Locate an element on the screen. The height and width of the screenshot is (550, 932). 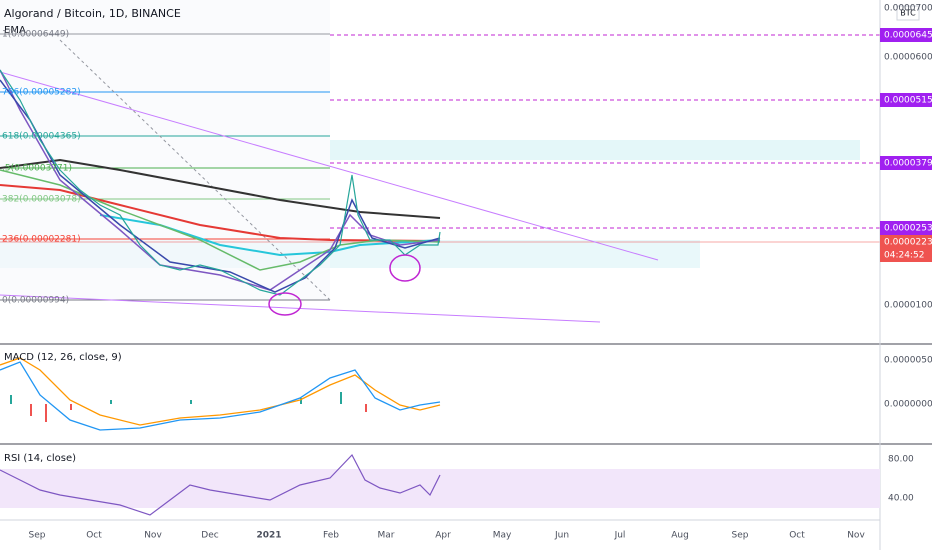
macd-histogram is located at coordinates (188, 407).